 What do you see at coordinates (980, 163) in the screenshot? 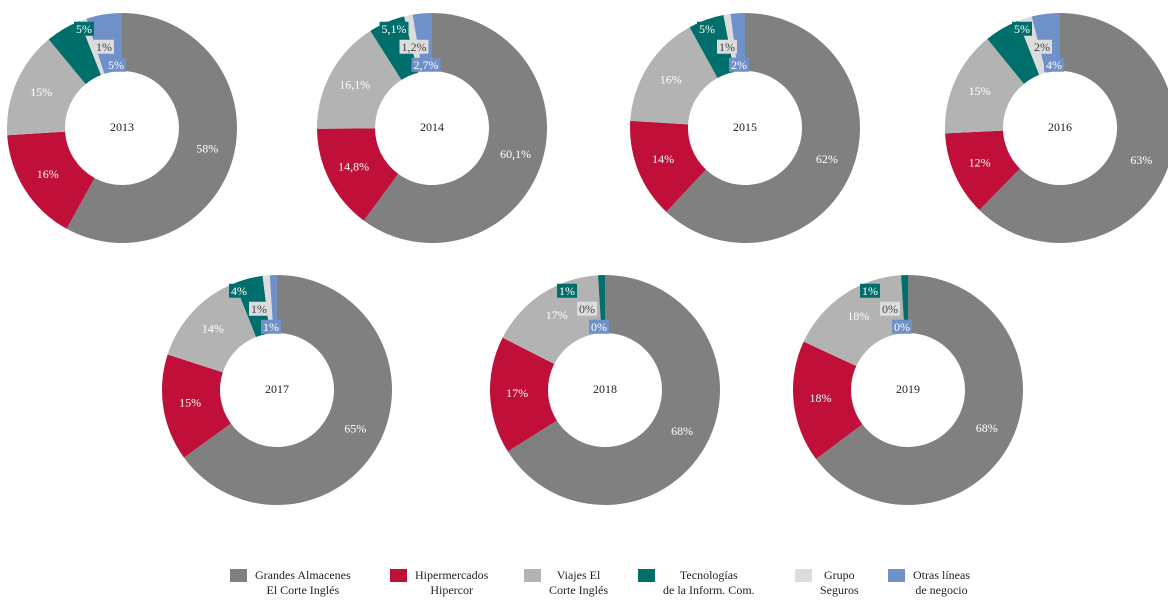
I see `value-label: 12%` at bounding box center [980, 163].